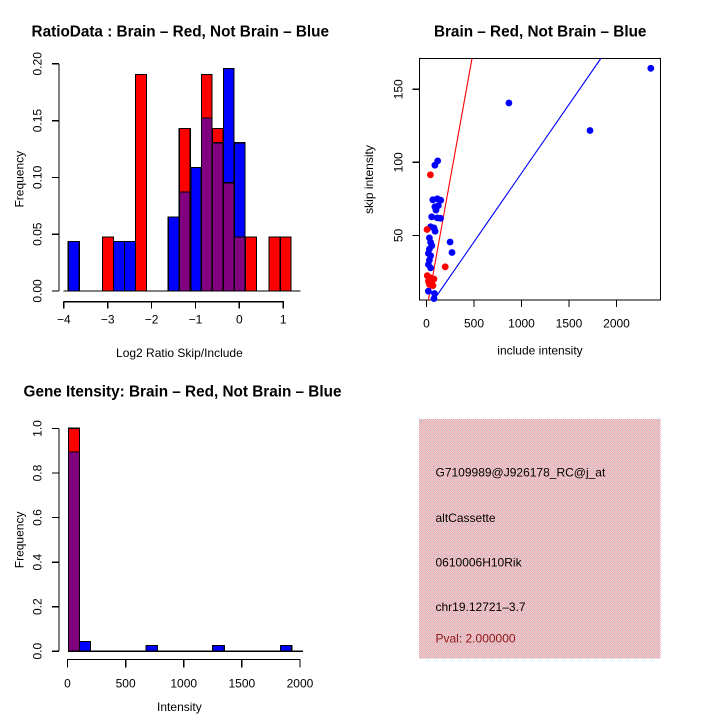 The width and height of the screenshot is (720, 720). Describe the element at coordinates (369, 179) in the screenshot. I see `svg-text: skip intensity` at that location.